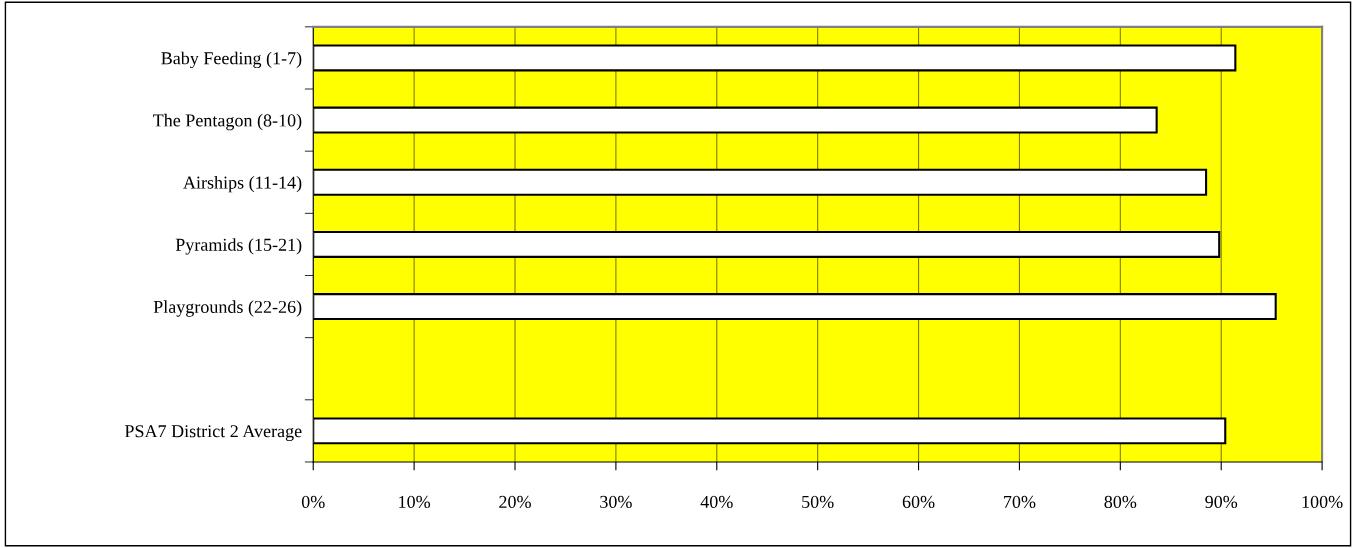  What do you see at coordinates (1221, 502) in the screenshot?
I see `x-tick-label: 90%` at bounding box center [1221, 502].